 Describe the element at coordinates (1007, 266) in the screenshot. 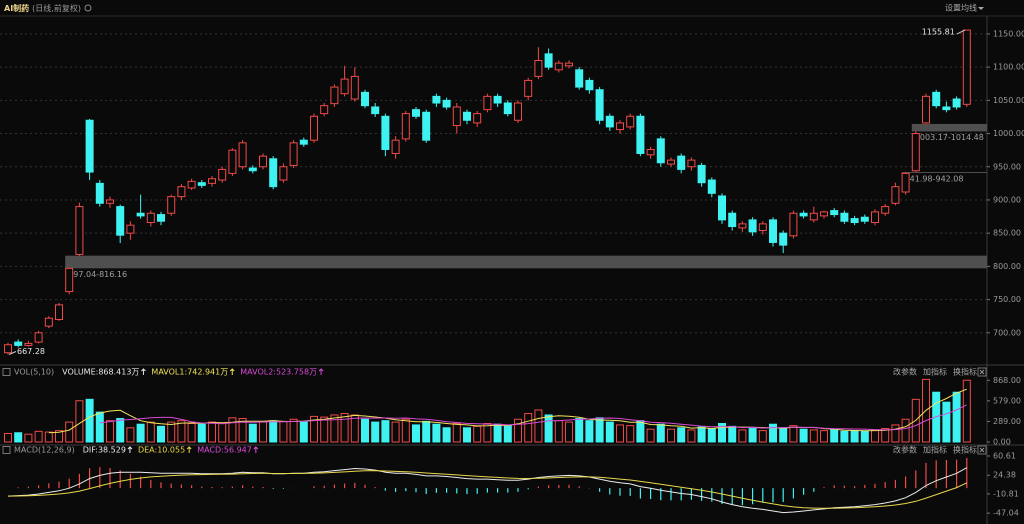

I see `y-tick-label: 800.00` at that location.